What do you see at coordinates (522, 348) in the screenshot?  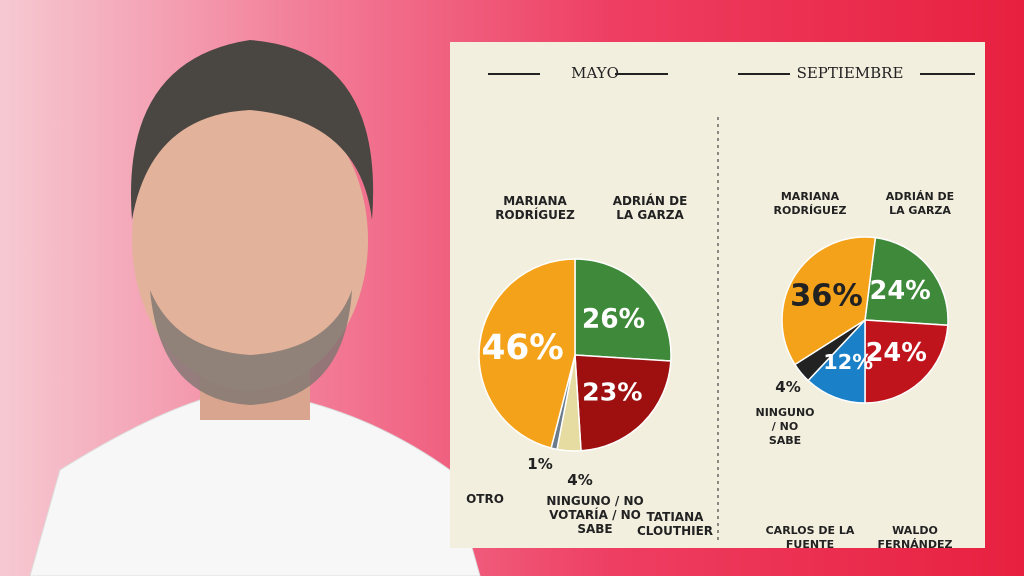 I see `value-label: 46%` at bounding box center [522, 348].